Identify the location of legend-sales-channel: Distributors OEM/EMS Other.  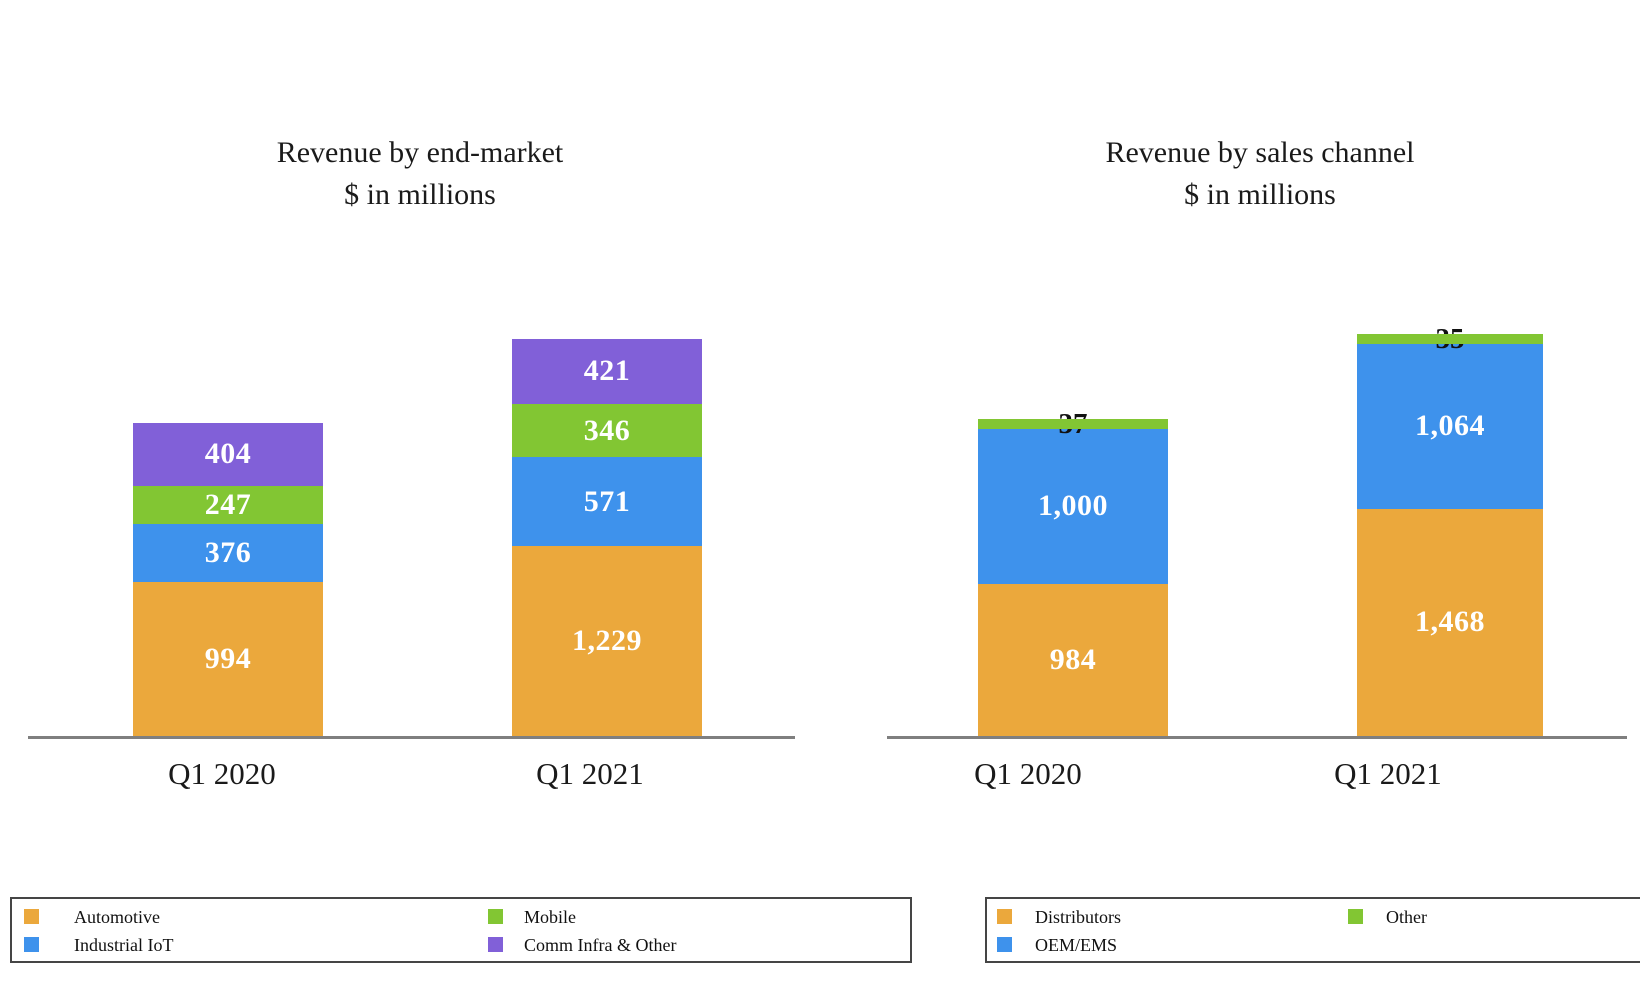
(1312, 930).